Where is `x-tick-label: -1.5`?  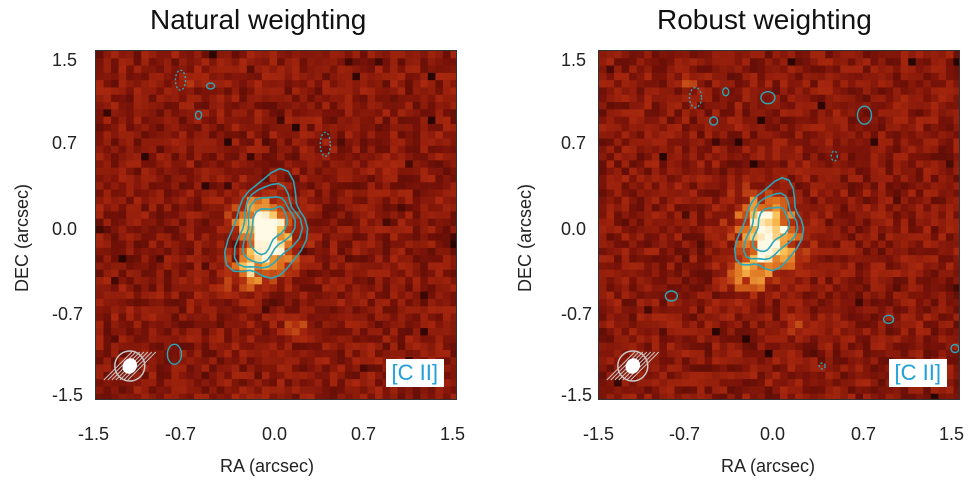
x-tick-label: -1.5 is located at coordinates (599, 434).